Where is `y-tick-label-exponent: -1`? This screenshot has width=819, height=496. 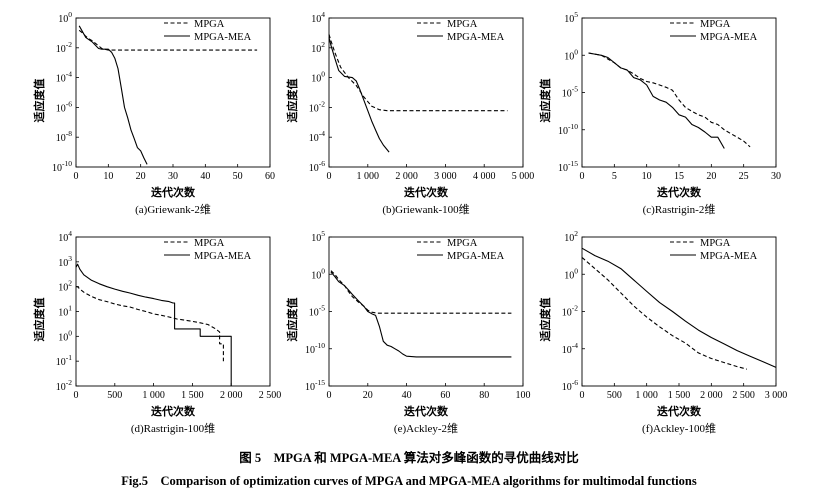
y-tick-label-exponent: -1 is located at coordinates (69, 357).